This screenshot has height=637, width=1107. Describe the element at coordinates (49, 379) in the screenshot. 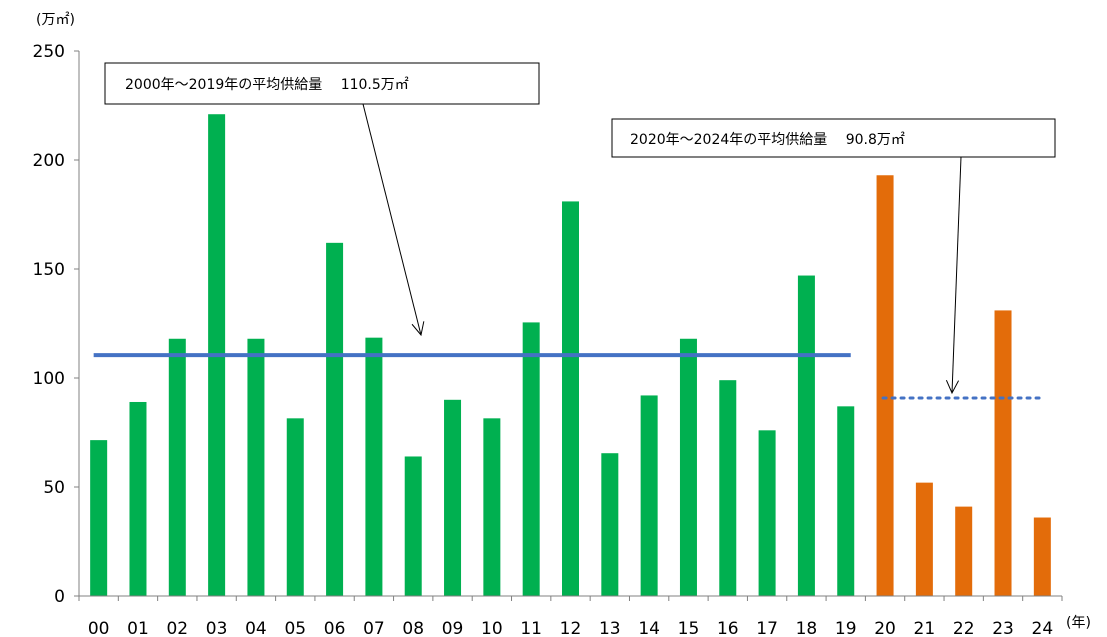

I see `y-tick-label: 100` at that location.